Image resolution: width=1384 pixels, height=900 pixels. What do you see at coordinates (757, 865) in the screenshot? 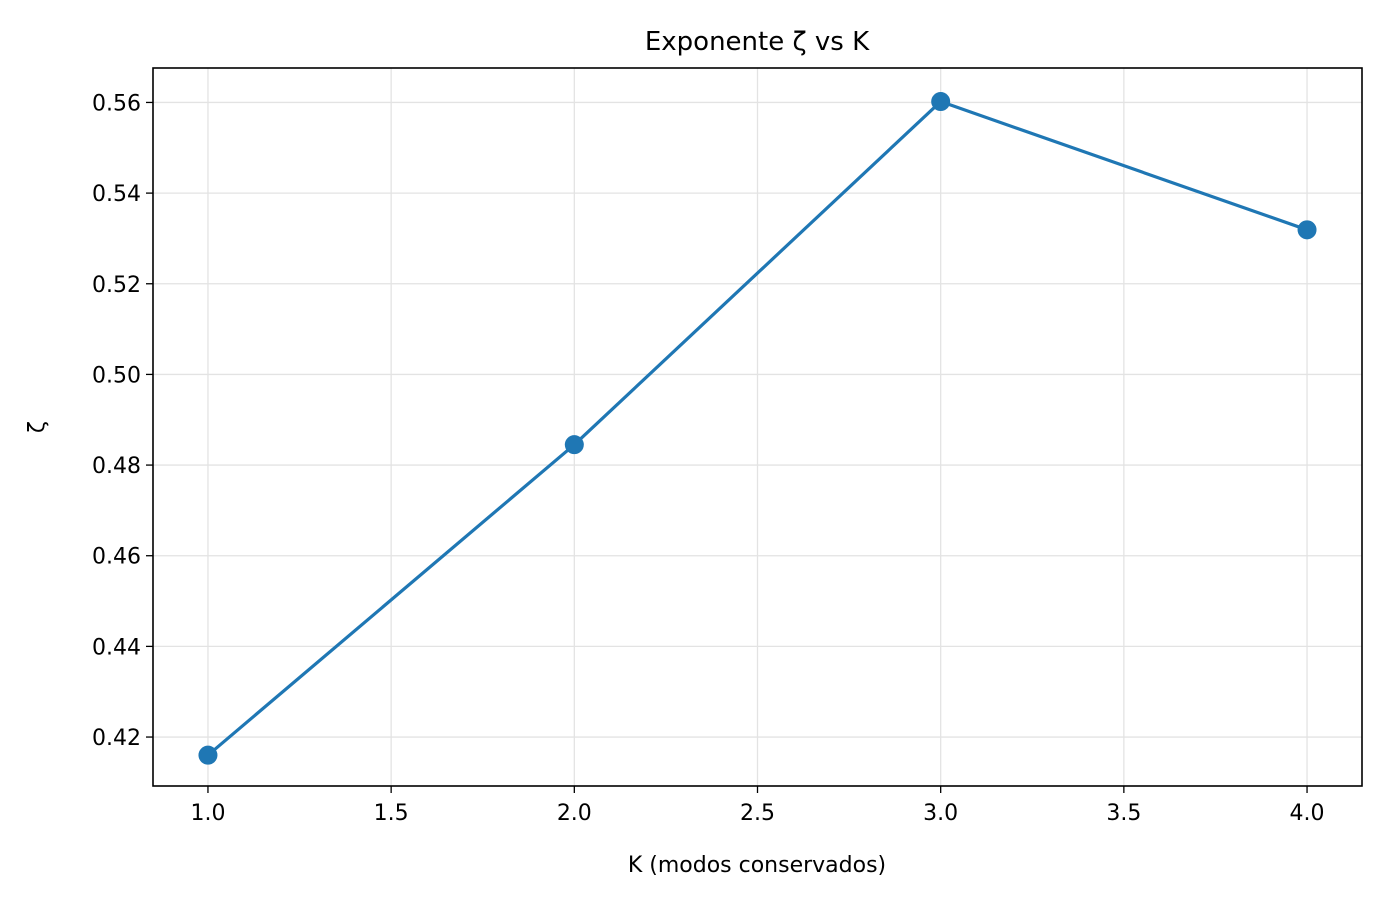
I see `x-axis-title: K (modos conservados)` at bounding box center [757, 865].